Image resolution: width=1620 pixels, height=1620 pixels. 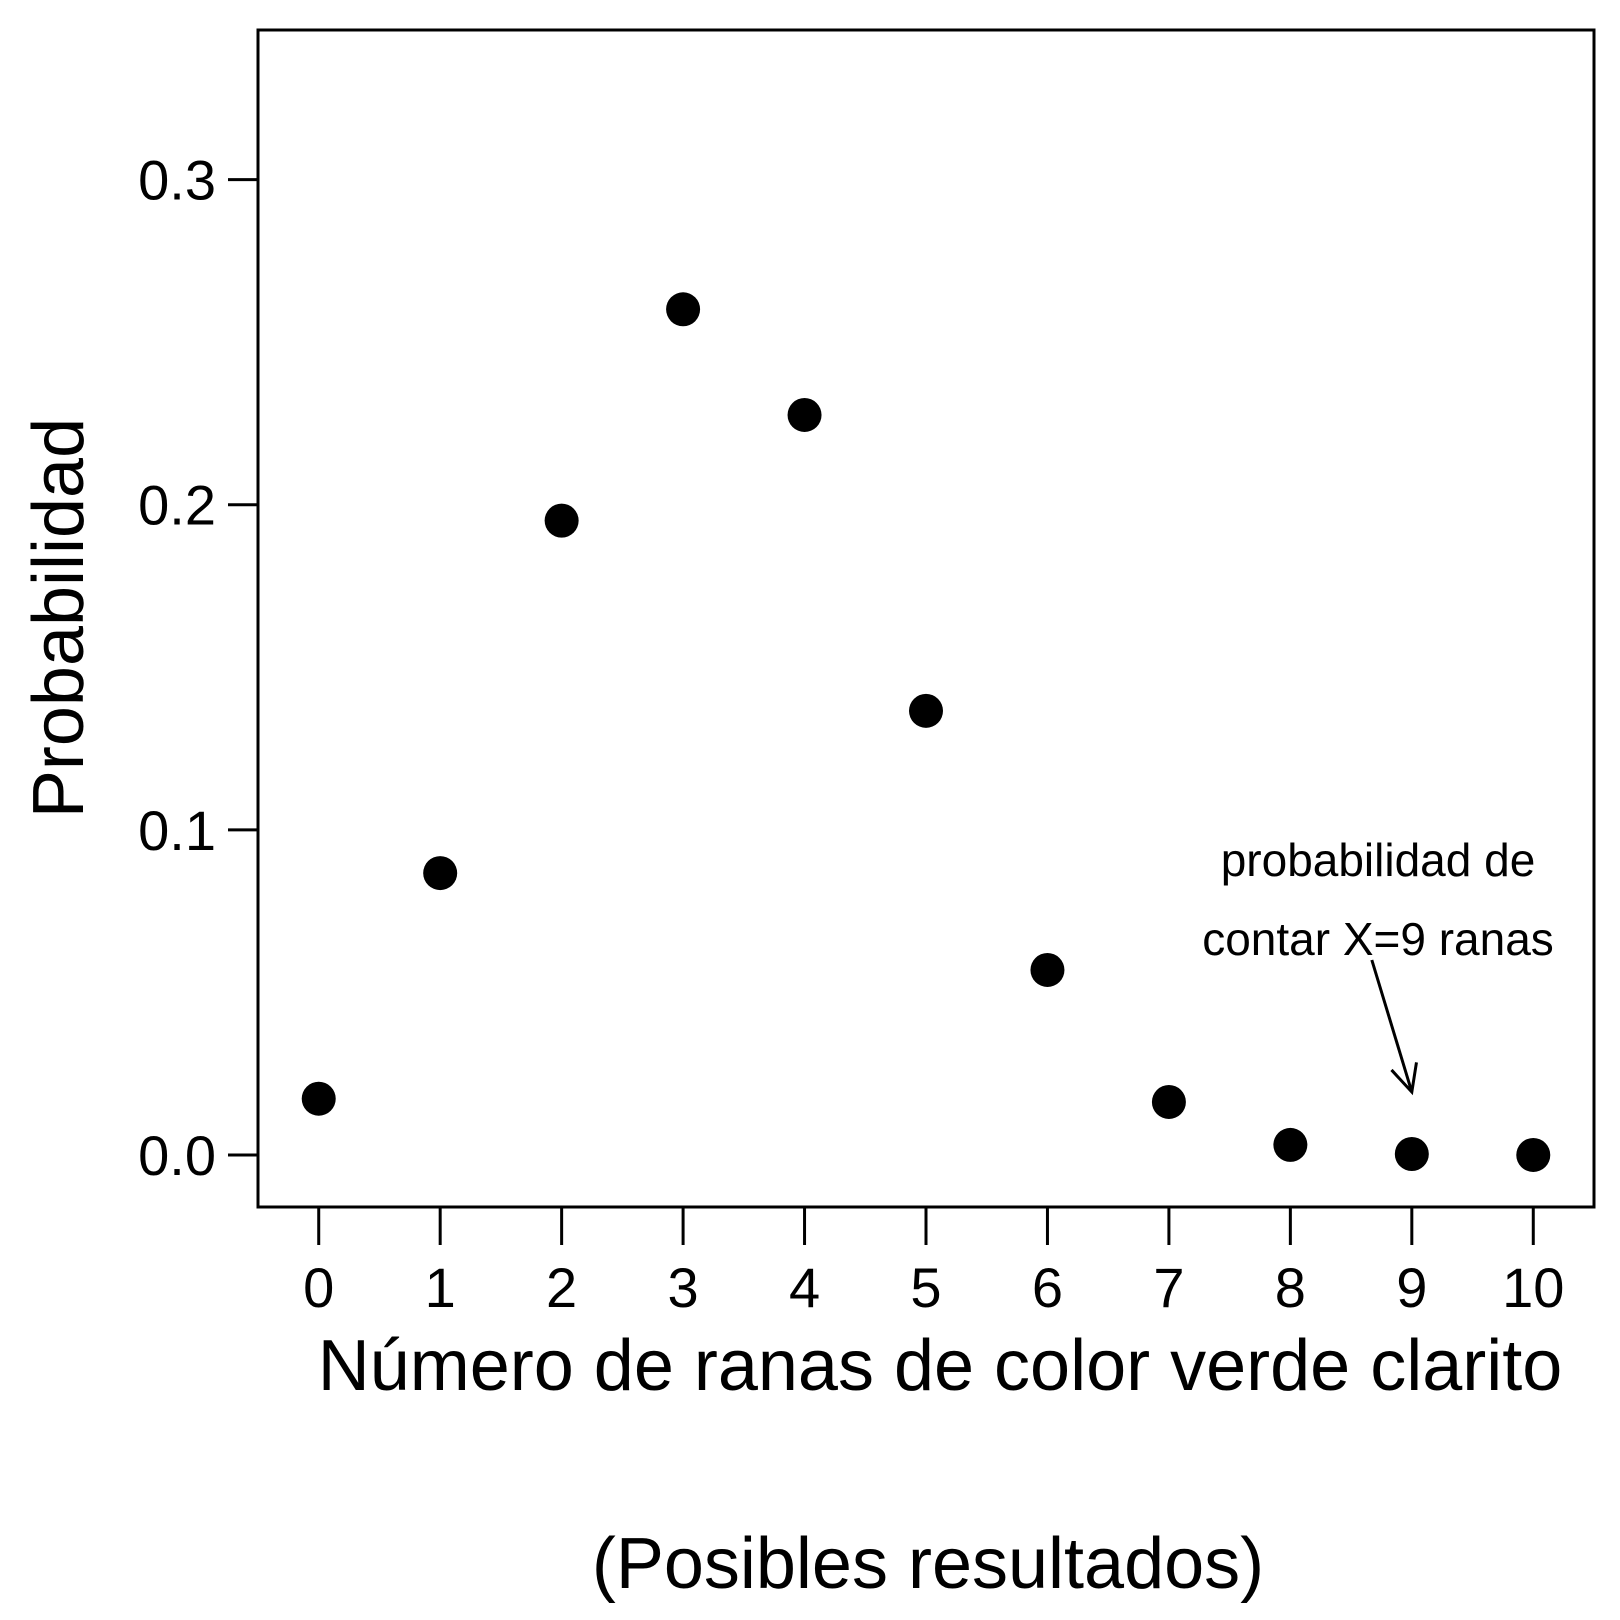 I want to click on y-axis-title: Probabilidad, so click(x=59, y=618).